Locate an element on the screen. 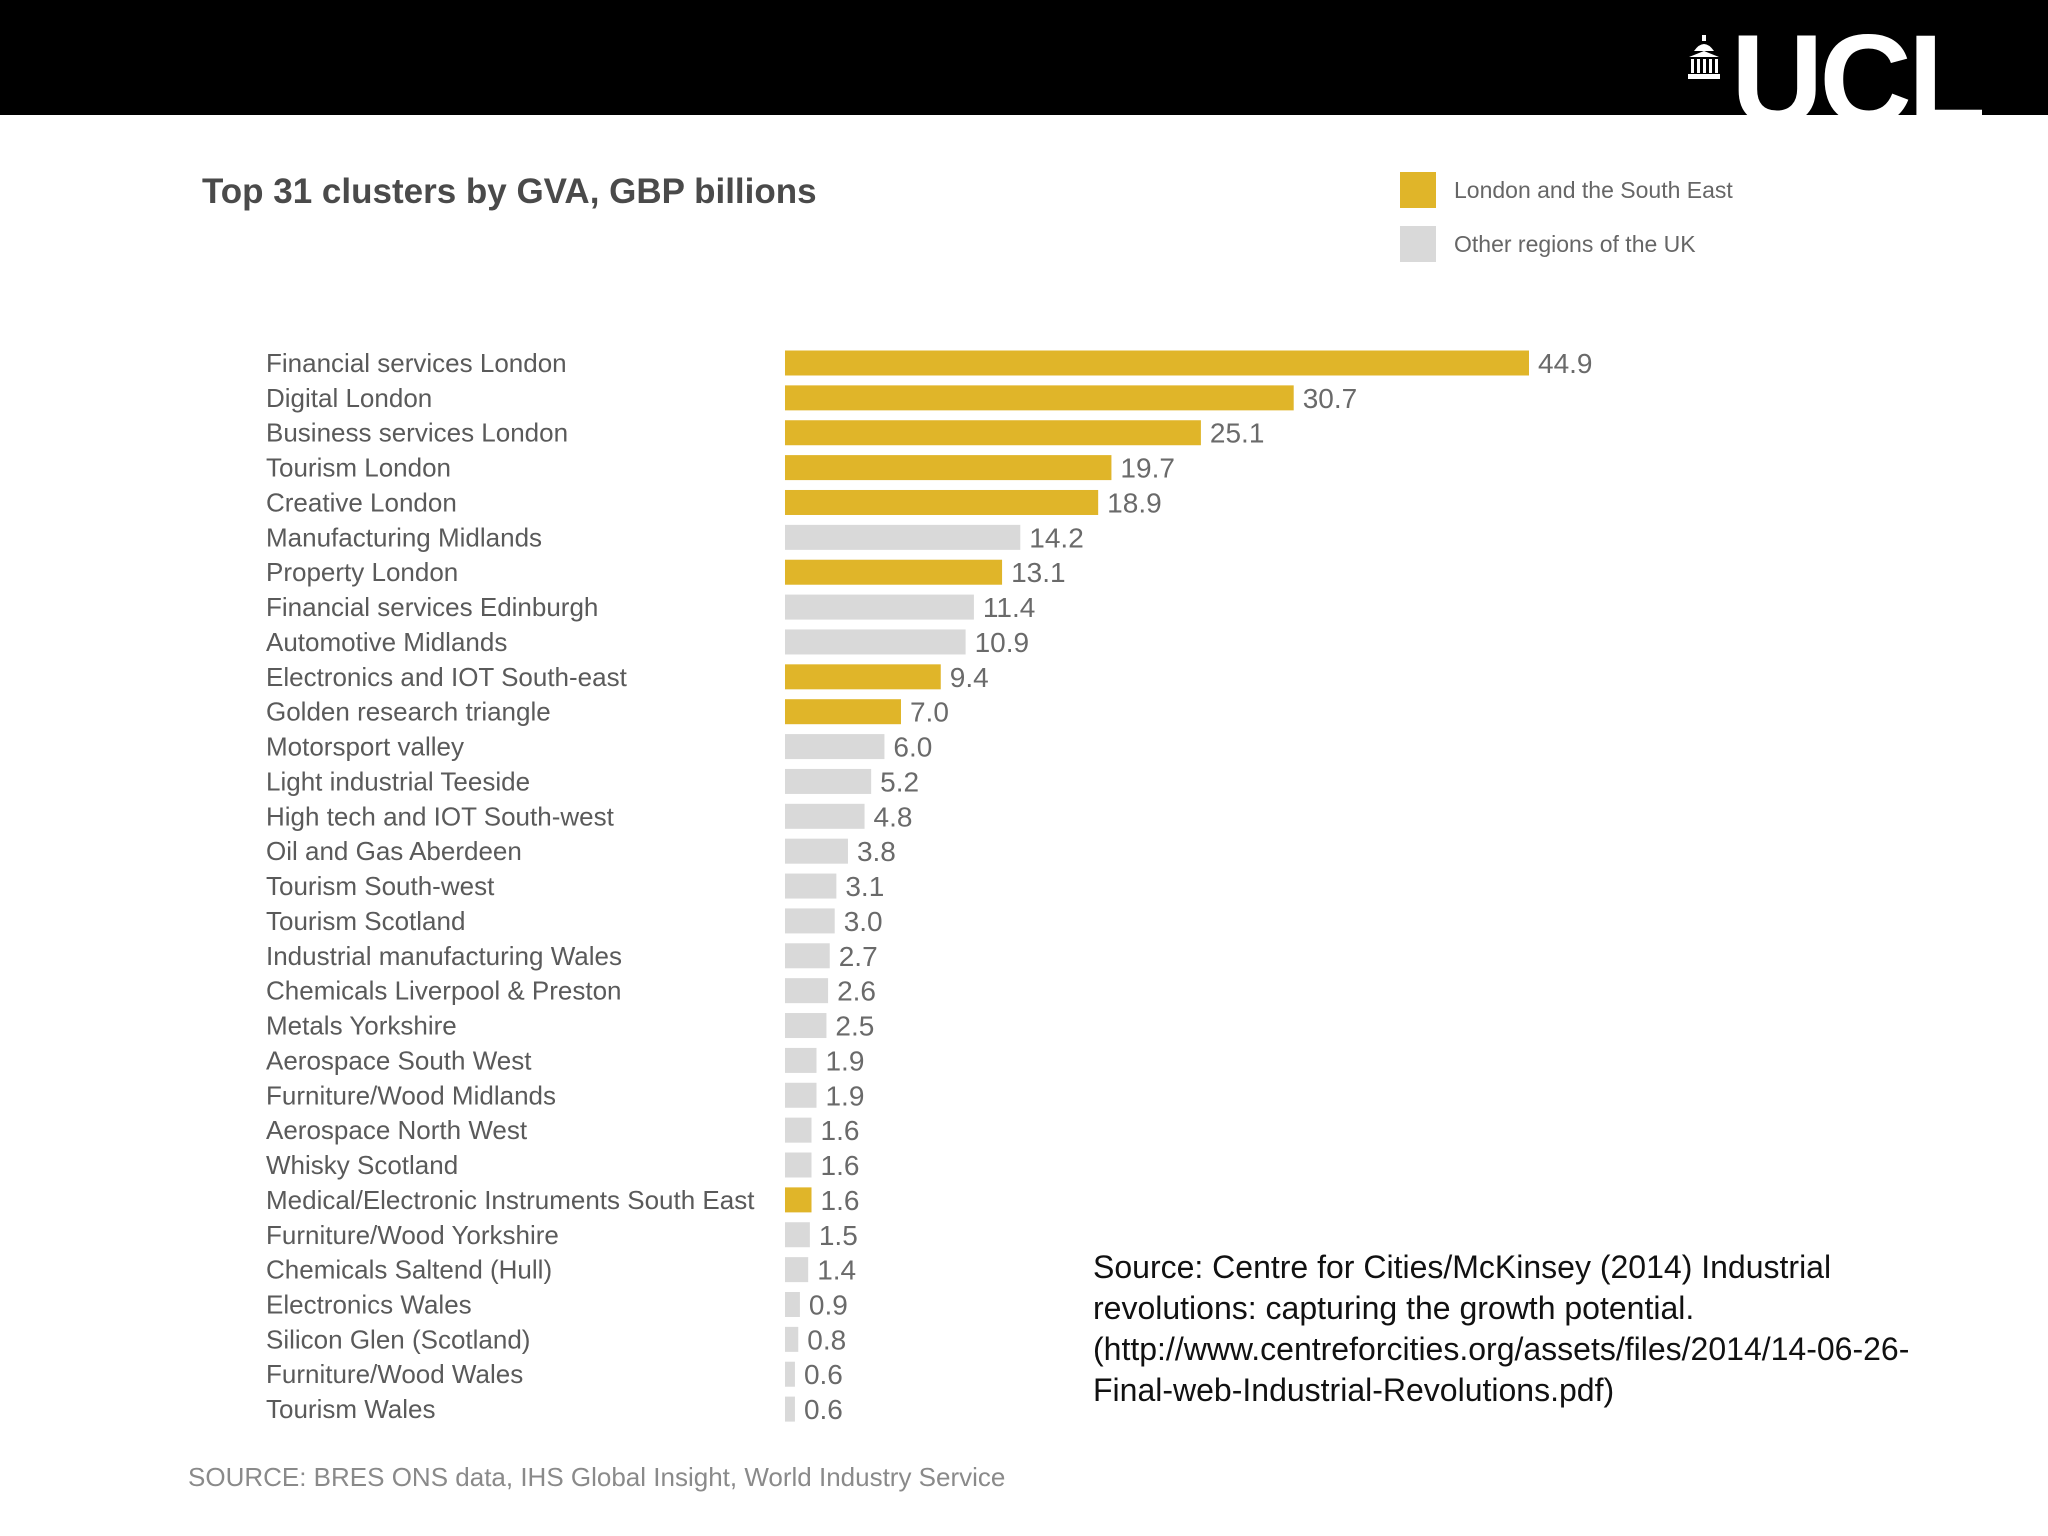 The width and height of the screenshot is (2048, 1536). category-label: Creative London is located at coordinates (361, 502).